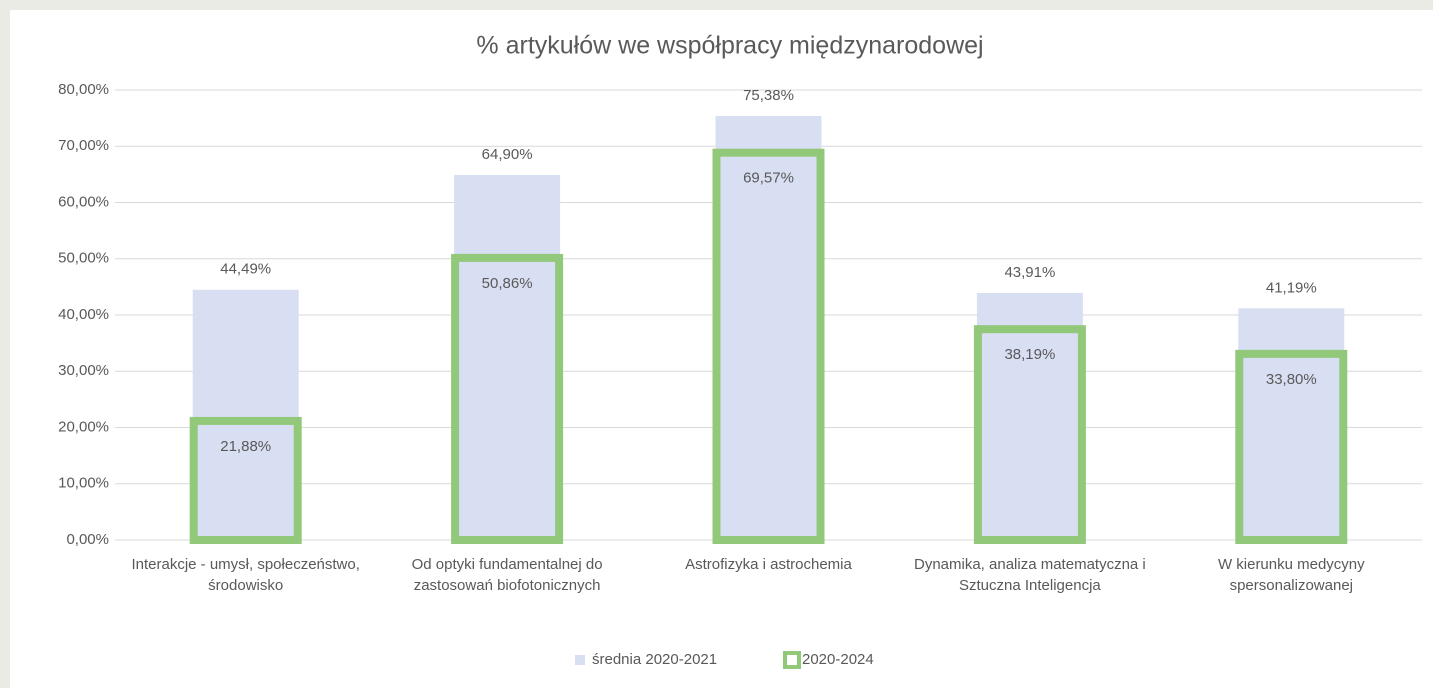 The width and height of the screenshot is (1433, 688). I want to click on x-tick-label: W kierunku medycyny spersonalizowanej, so click(1291, 575).